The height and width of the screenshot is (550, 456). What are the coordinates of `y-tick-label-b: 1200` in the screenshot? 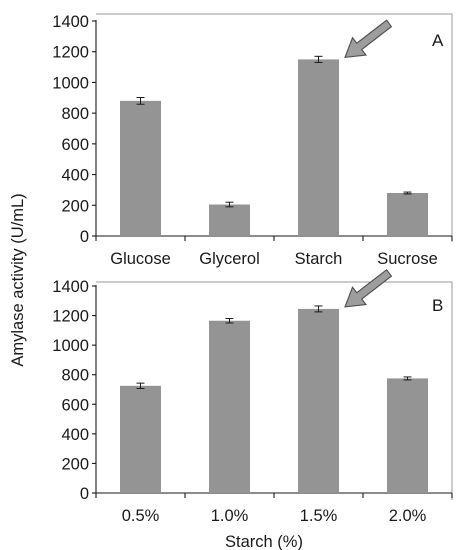 It's located at (70, 317).